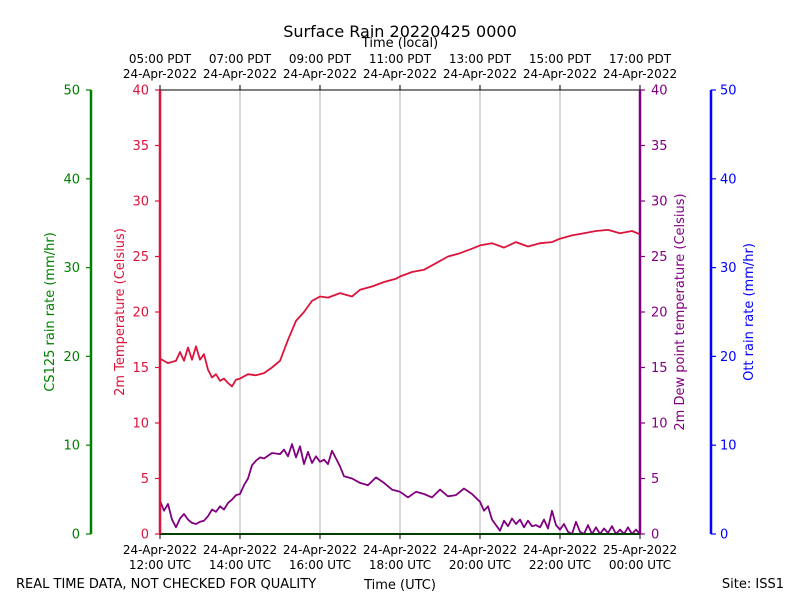  Describe the element at coordinates (640, 59) in the screenshot. I see `top-tick-time-6: 17:00 PDT` at that location.